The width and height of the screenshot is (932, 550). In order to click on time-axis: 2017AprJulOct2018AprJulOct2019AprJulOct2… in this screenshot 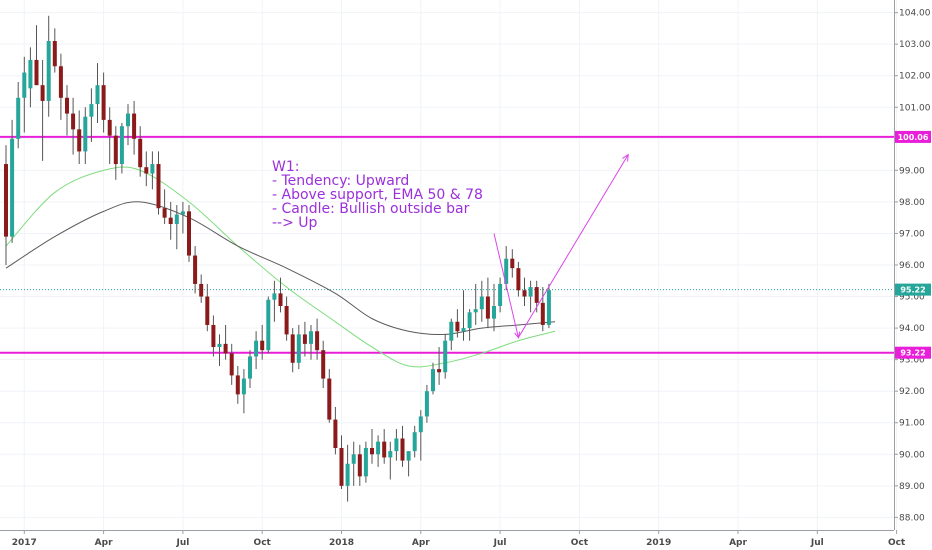, I will do `click(466, 539)`.